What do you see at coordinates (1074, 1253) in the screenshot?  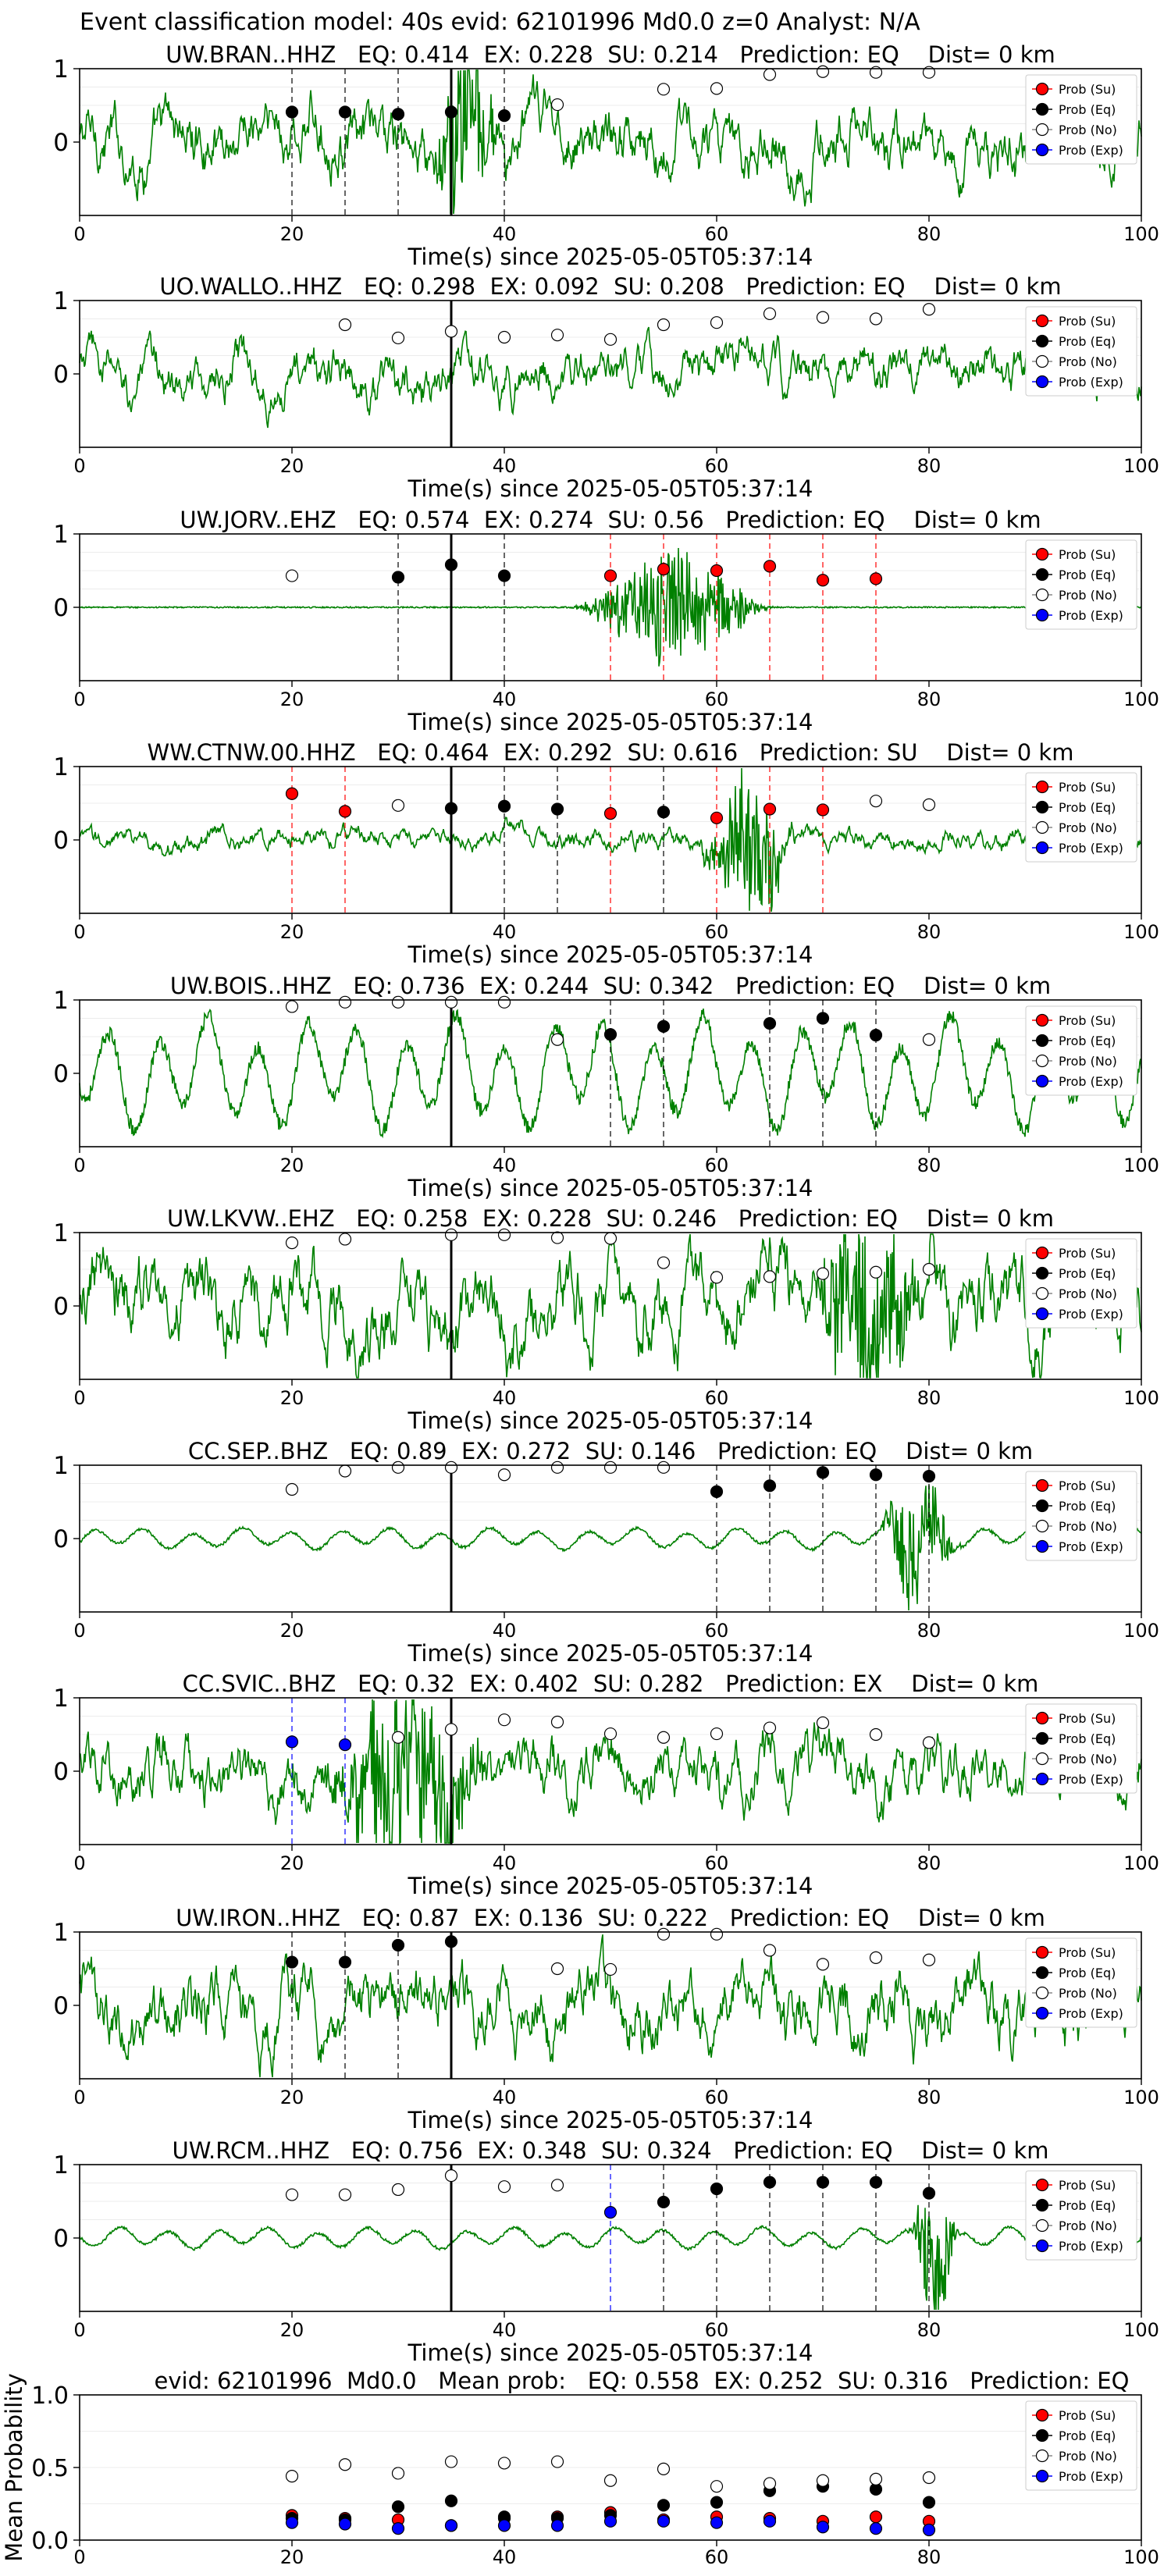 I see `panel-6-legend-item-su: Prob (Su)` at bounding box center [1074, 1253].